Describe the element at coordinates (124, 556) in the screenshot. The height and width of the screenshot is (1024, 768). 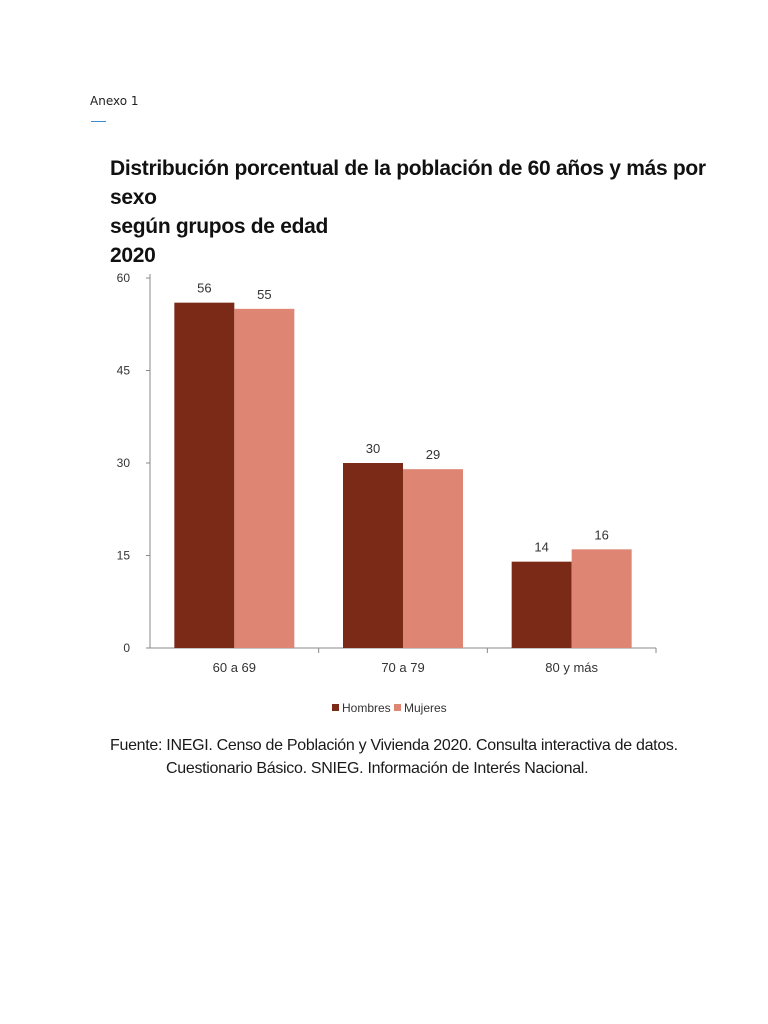
I see `y-tick-label: 15` at that location.